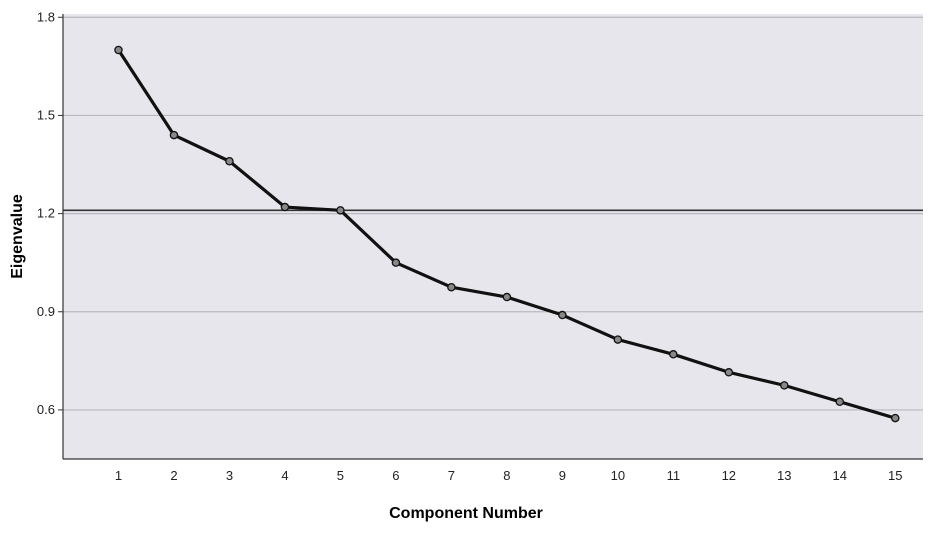 Image resolution: width=930 pixels, height=534 pixels. Describe the element at coordinates (506, 475) in the screenshot. I see `x-tick-label-7: 8` at that location.